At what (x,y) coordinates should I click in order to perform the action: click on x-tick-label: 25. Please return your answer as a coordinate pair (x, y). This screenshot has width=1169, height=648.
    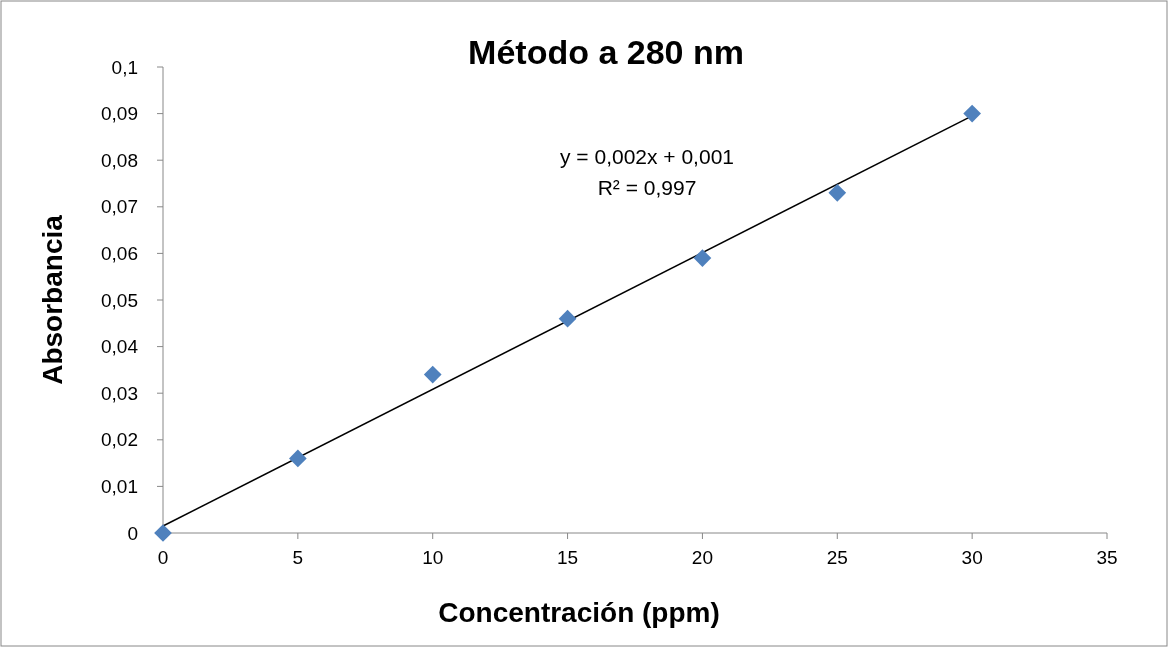
    Looking at the image, I should click on (837, 557).